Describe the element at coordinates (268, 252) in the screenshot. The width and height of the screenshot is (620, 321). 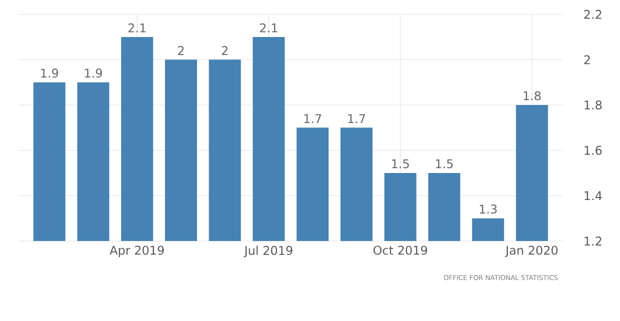
I see `x-tick-label: Jul 2019` at that location.